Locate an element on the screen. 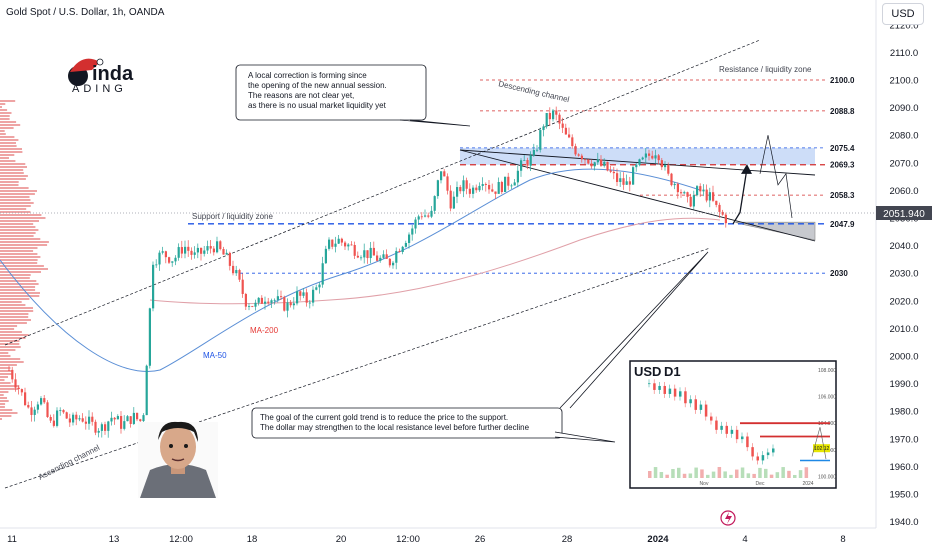 This screenshot has width=932, height=555. x-tick-label: 2024 is located at coordinates (658, 539).